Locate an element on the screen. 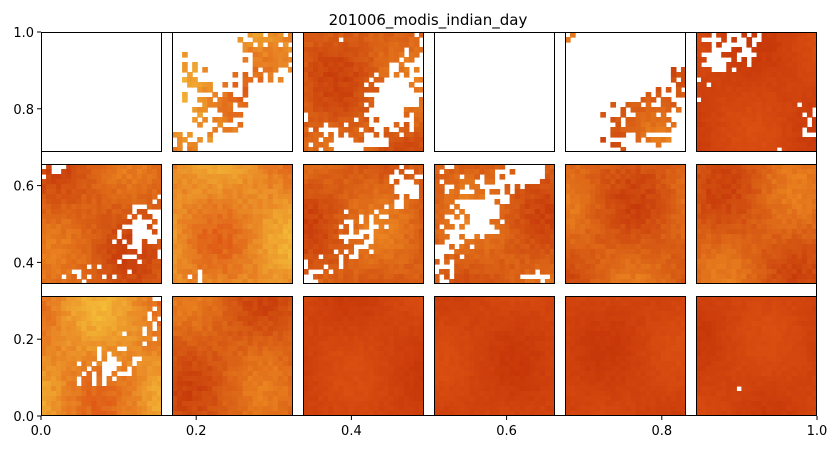 This screenshot has width=837, height=451. x-tick-label: 0.2 is located at coordinates (196, 431).